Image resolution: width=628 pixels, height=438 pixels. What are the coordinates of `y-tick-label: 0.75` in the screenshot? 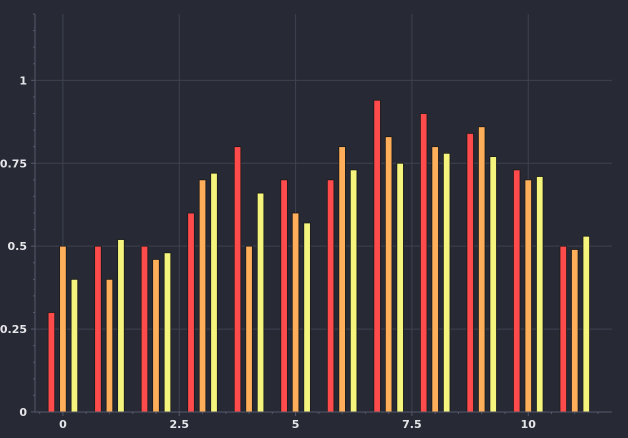 It's located at (13, 163).